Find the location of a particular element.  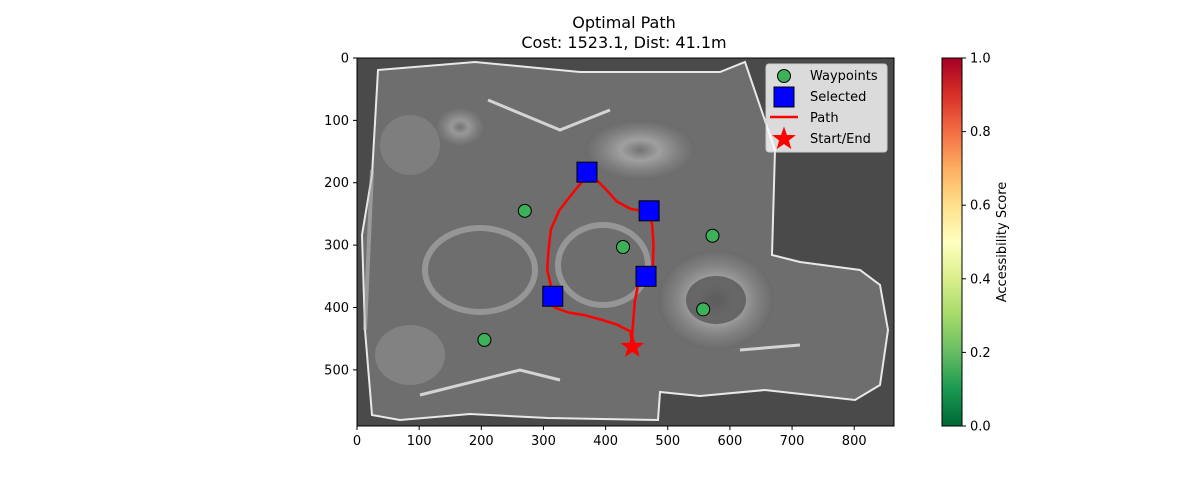

legend-waypoints-label: Waypoints is located at coordinates (844, 76).